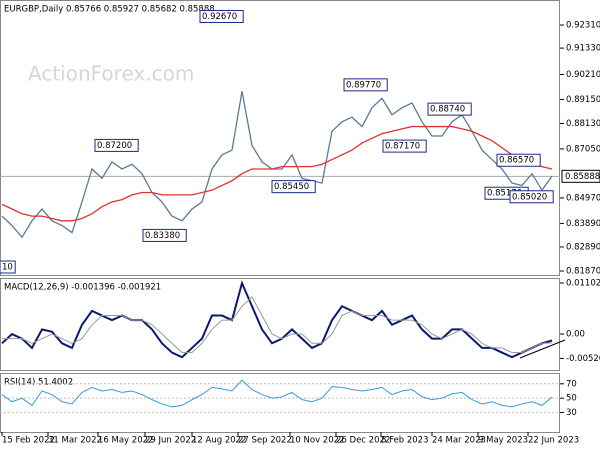 Image resolution: width=600 pixels, height=450 pixels. I want to click on y-tick-label: 0.00, so click(575, 335).